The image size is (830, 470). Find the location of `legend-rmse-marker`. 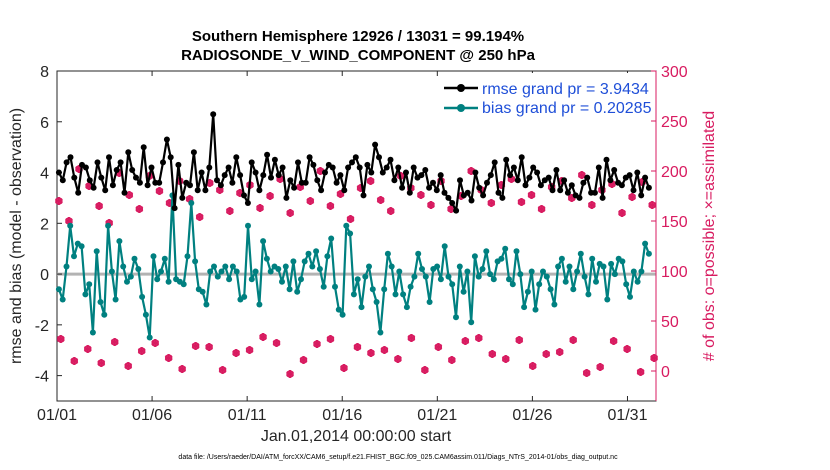

legend-rmse-marker is located at coordinates (461, 88).